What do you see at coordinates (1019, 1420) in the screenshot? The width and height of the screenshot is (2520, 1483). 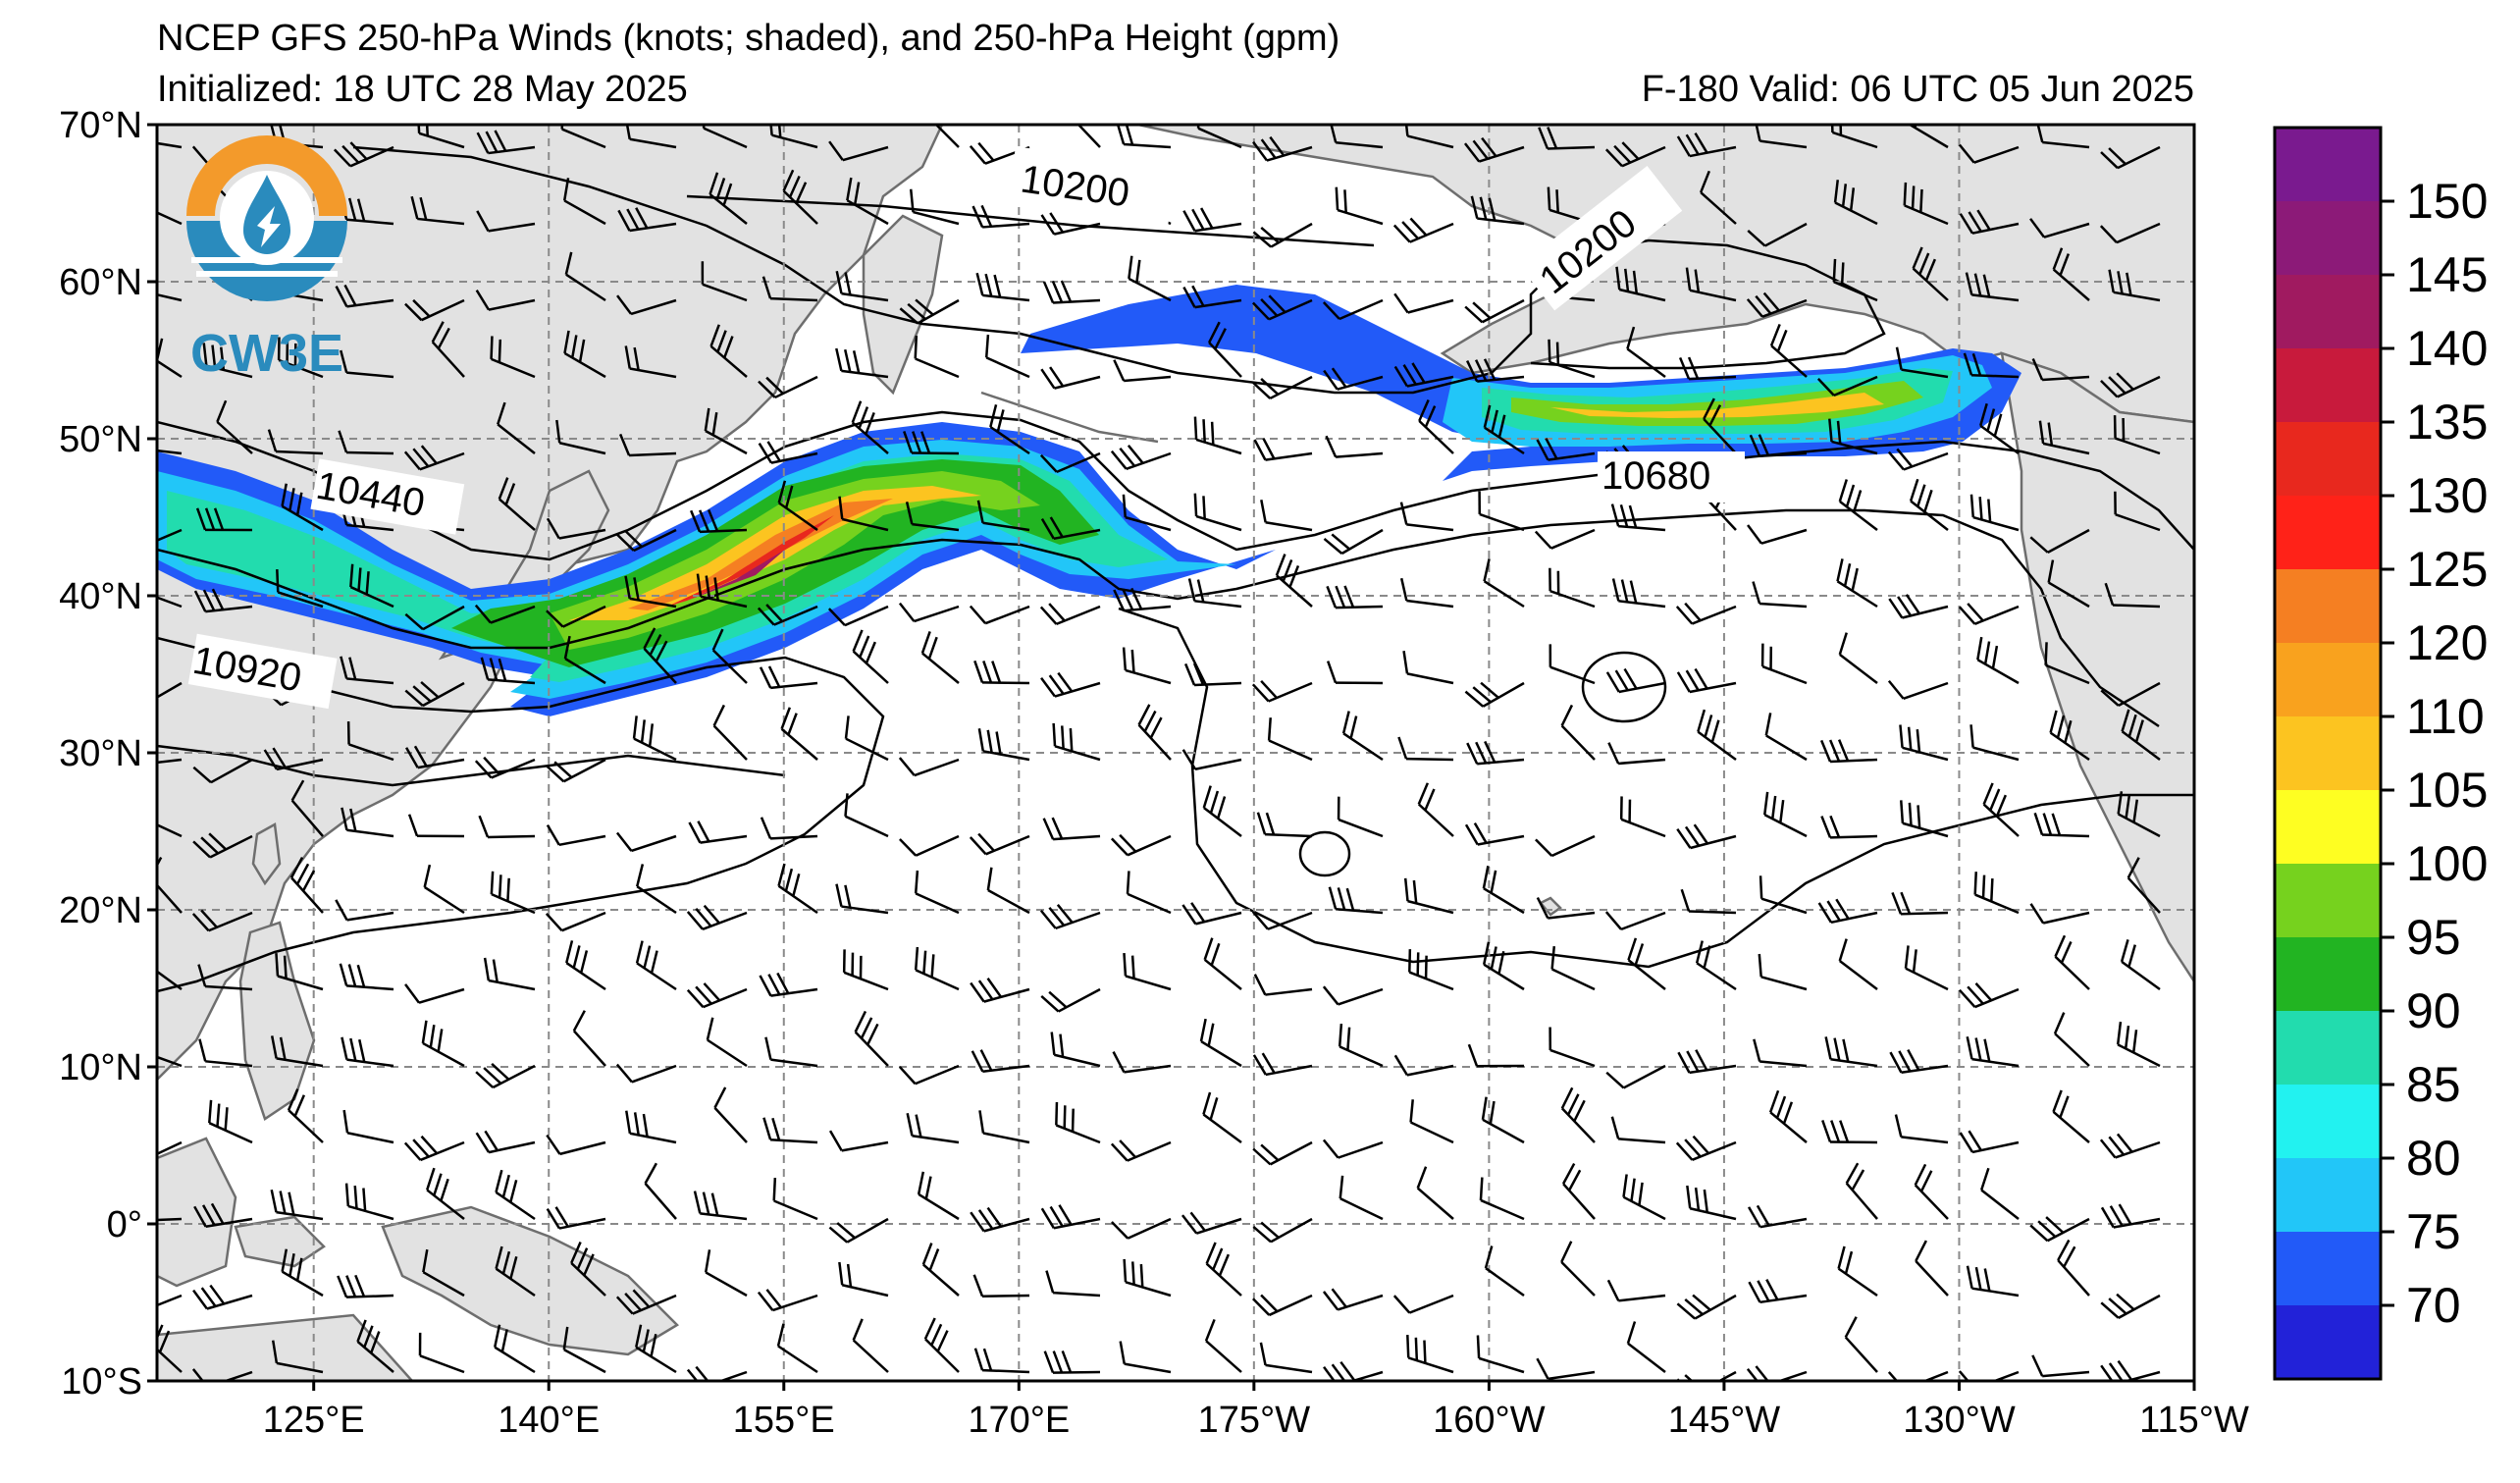 I see `lon-tick-label: 170°E` at bounding box center [1019, 1420].